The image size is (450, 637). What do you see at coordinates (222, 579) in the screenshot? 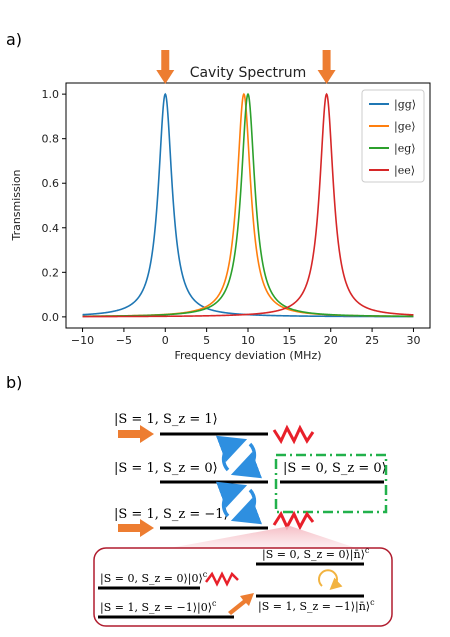
I see `inset-emission-zigzag-icon` at bounding box center [222, 579].